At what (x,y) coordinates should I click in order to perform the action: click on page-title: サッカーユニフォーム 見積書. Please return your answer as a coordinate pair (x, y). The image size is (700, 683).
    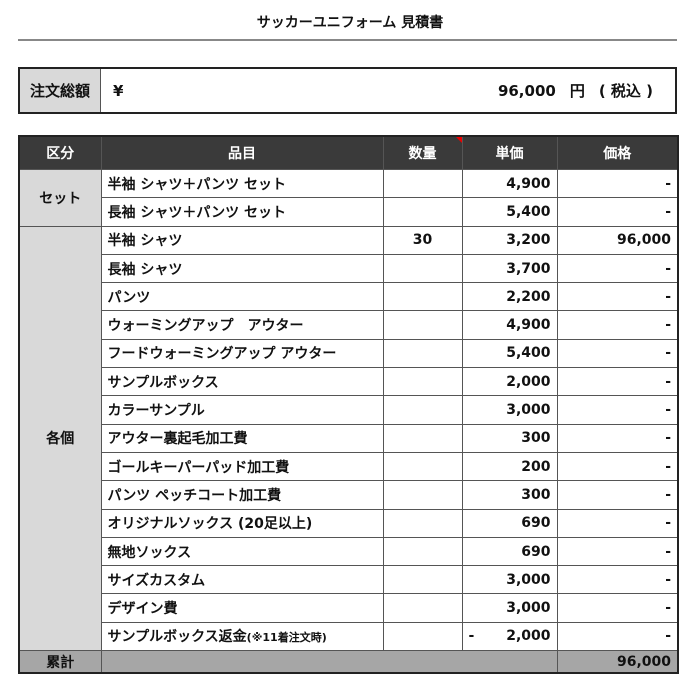
    Looking at the image, I should click on (350, 23).